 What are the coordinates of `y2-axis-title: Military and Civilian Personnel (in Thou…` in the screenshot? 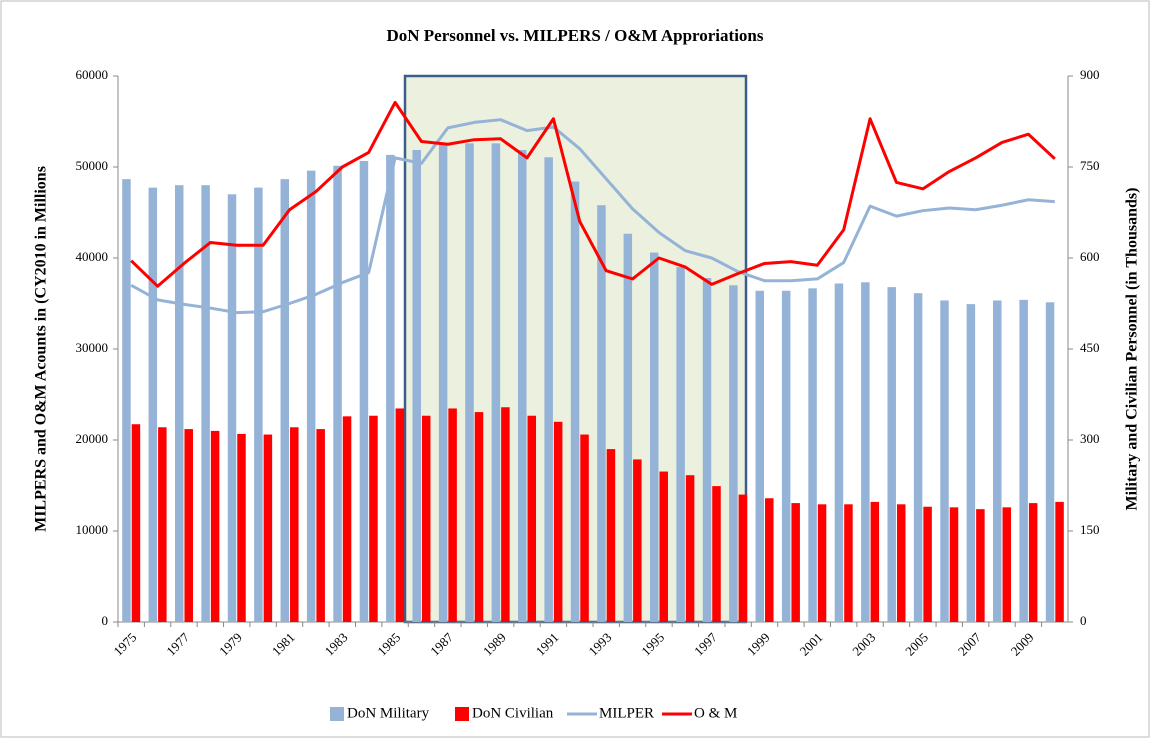 It's located at (1132, 349).